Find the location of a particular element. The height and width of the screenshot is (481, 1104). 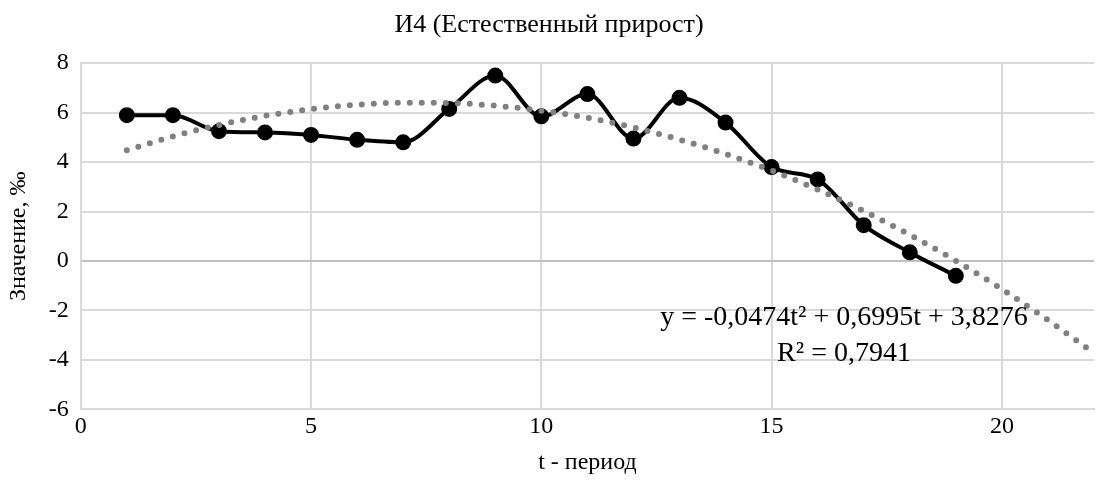

annotation: R² = 0,7941 is located at coordinates (844, 351).